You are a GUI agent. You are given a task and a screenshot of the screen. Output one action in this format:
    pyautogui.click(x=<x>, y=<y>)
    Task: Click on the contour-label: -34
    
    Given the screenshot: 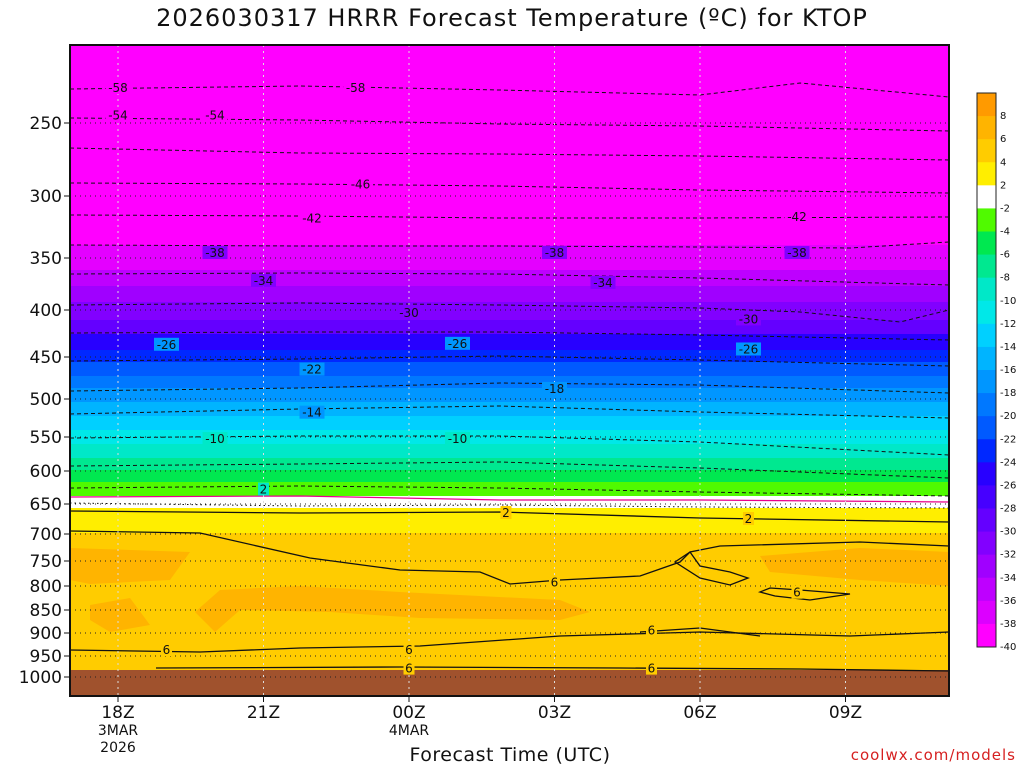 What is the action you would take?
    pyautogui.click(x=603, y=283)
    